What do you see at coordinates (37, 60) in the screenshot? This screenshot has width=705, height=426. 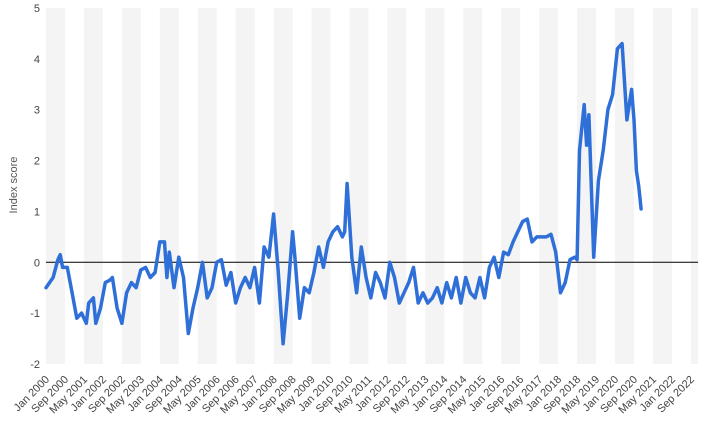 I see `y-tick-label: 4` at bounding box center [37, 60].